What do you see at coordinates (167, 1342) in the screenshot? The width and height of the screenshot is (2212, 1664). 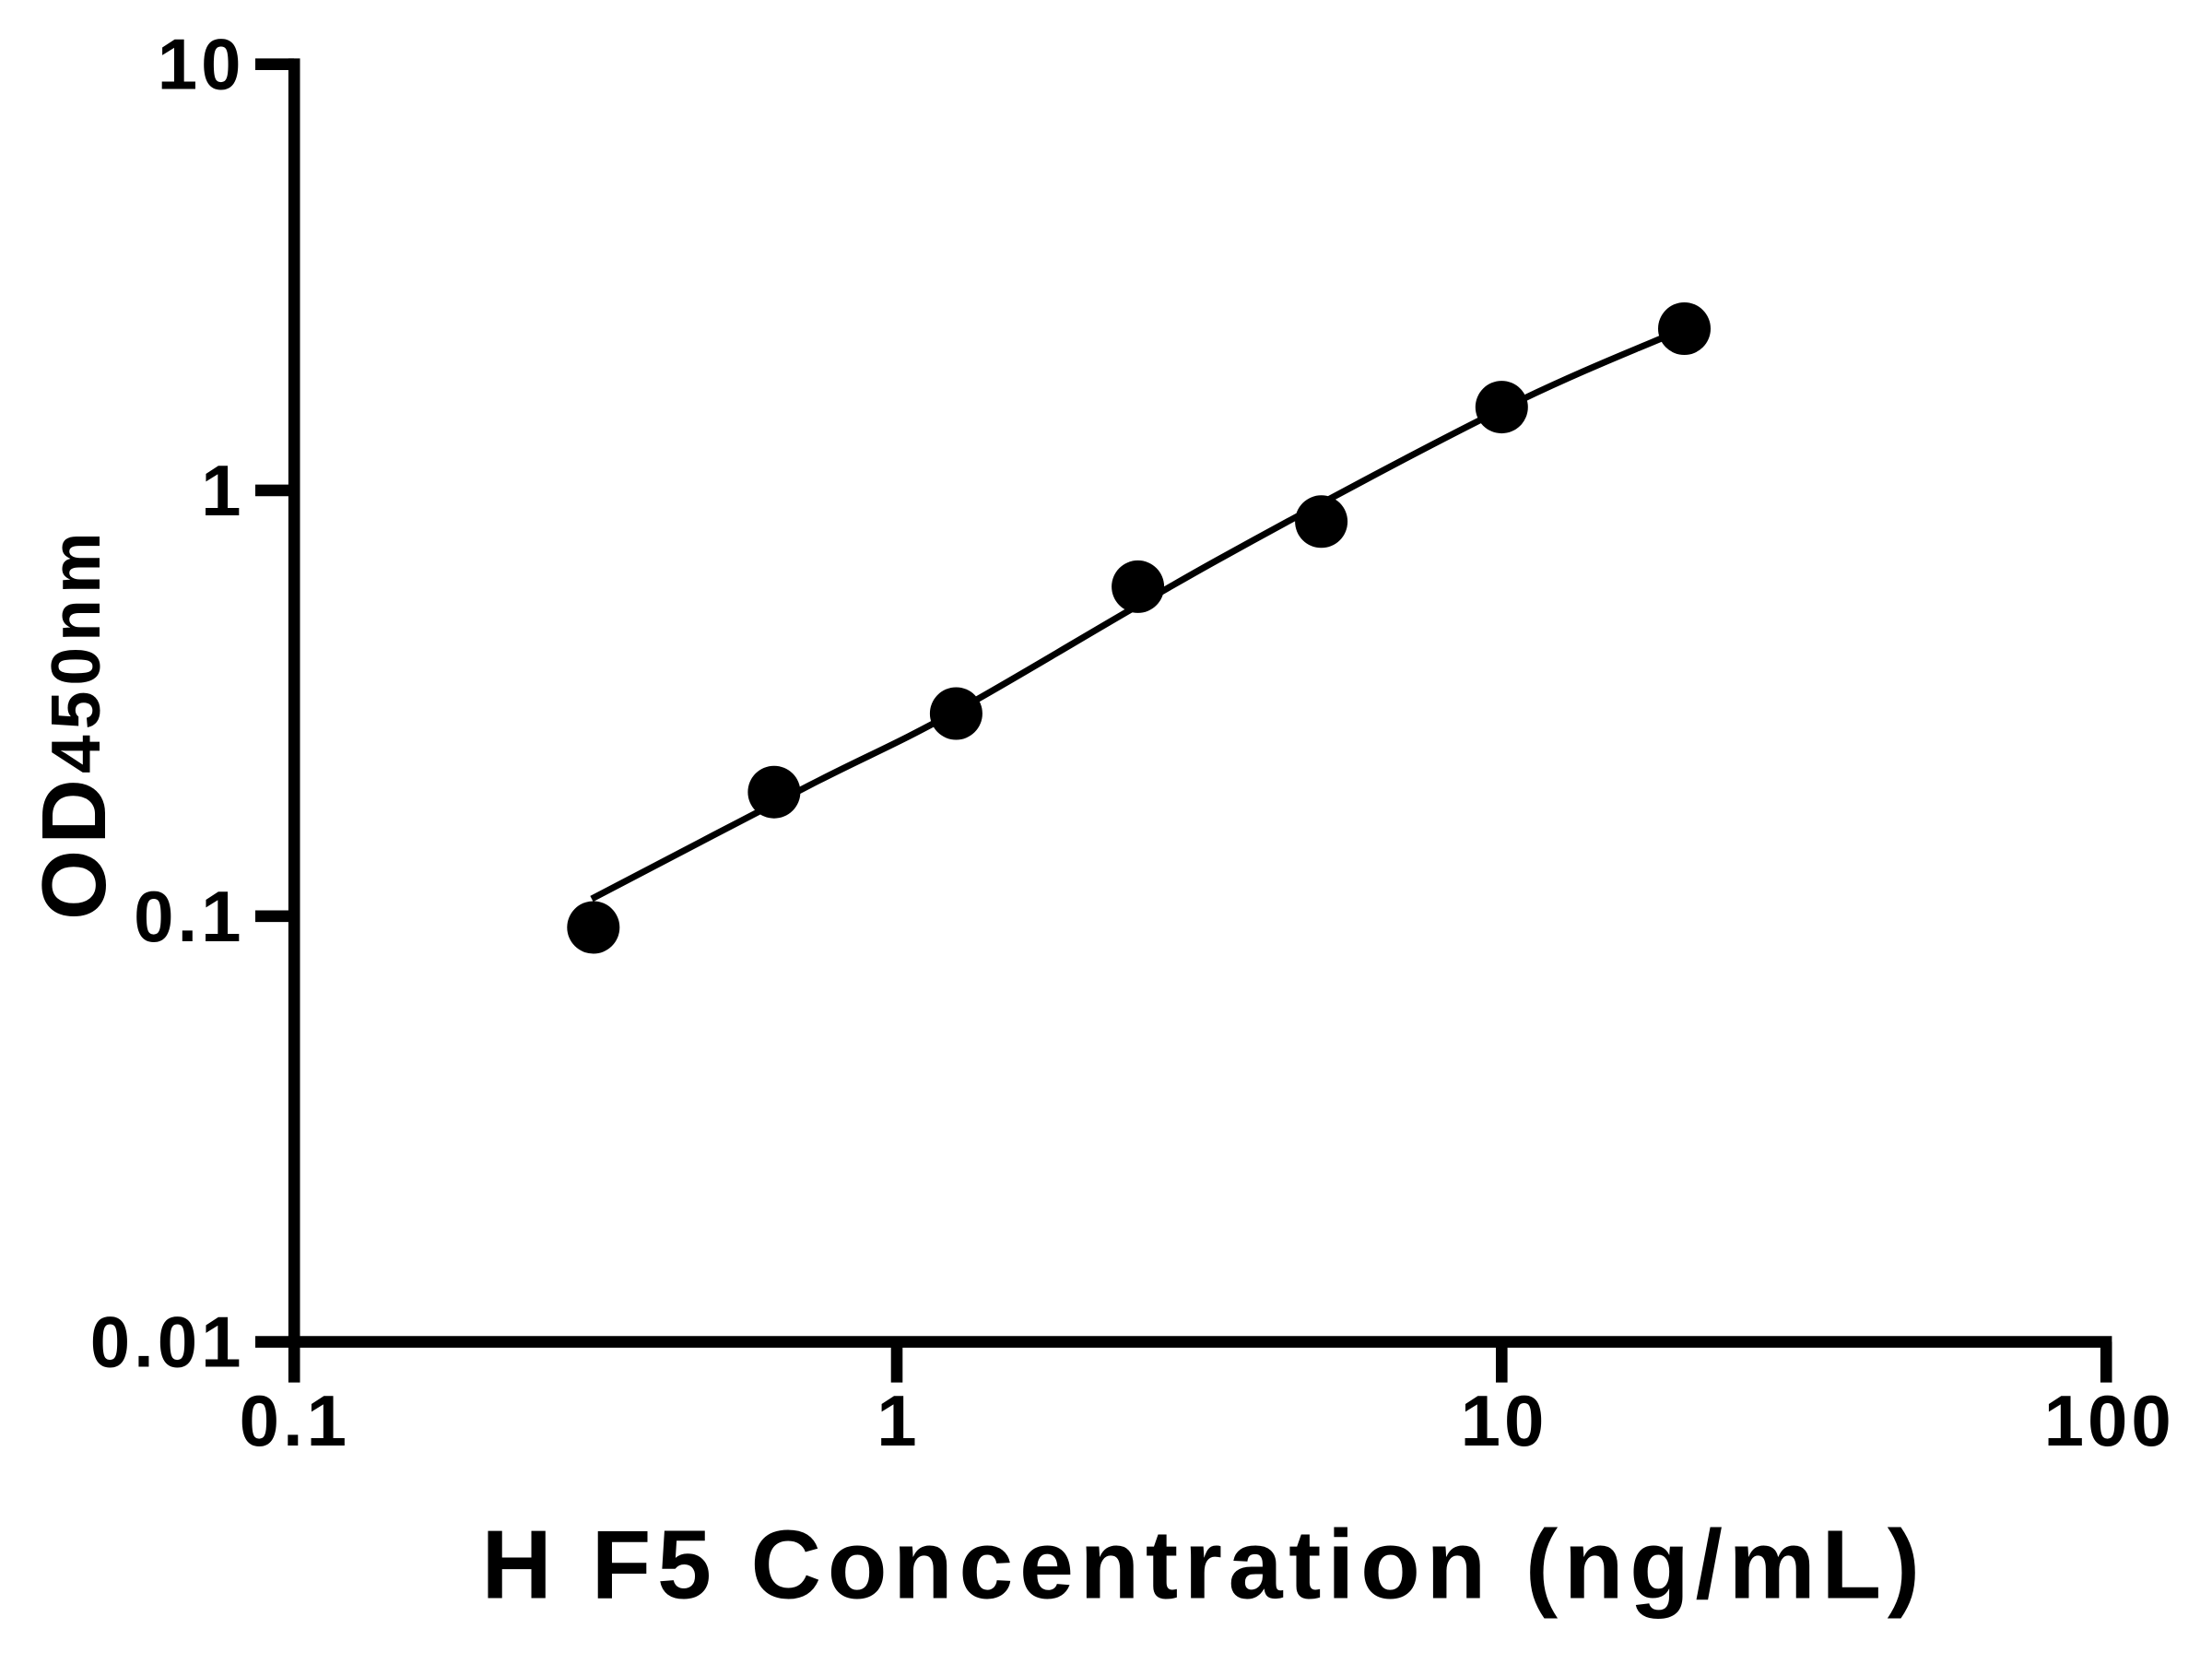 I see `svg-text: 0.01` at bounding box center [167, 1342].